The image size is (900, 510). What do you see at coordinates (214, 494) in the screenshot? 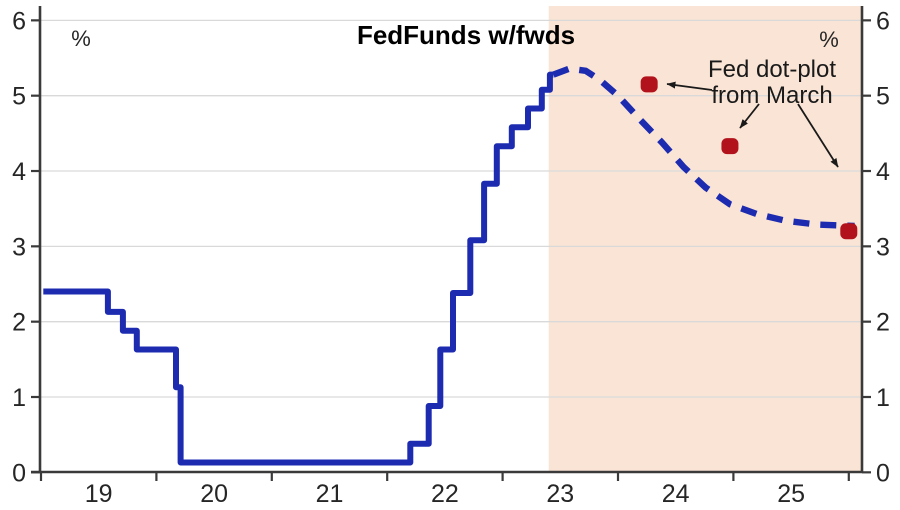
I see `x-axis-label: 20` at bounding box center [214, 494].